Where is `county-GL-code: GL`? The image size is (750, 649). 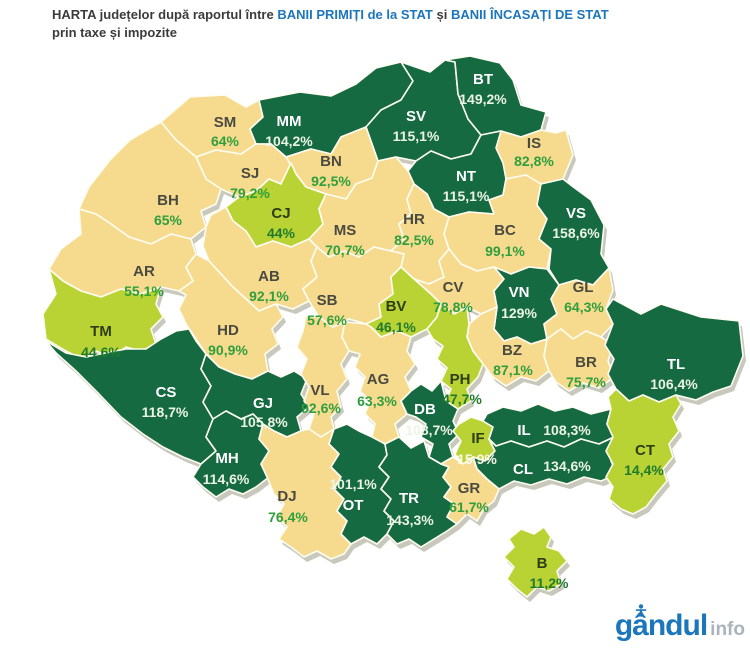
county-GL-code: GL is located at coordinates (583, 287).